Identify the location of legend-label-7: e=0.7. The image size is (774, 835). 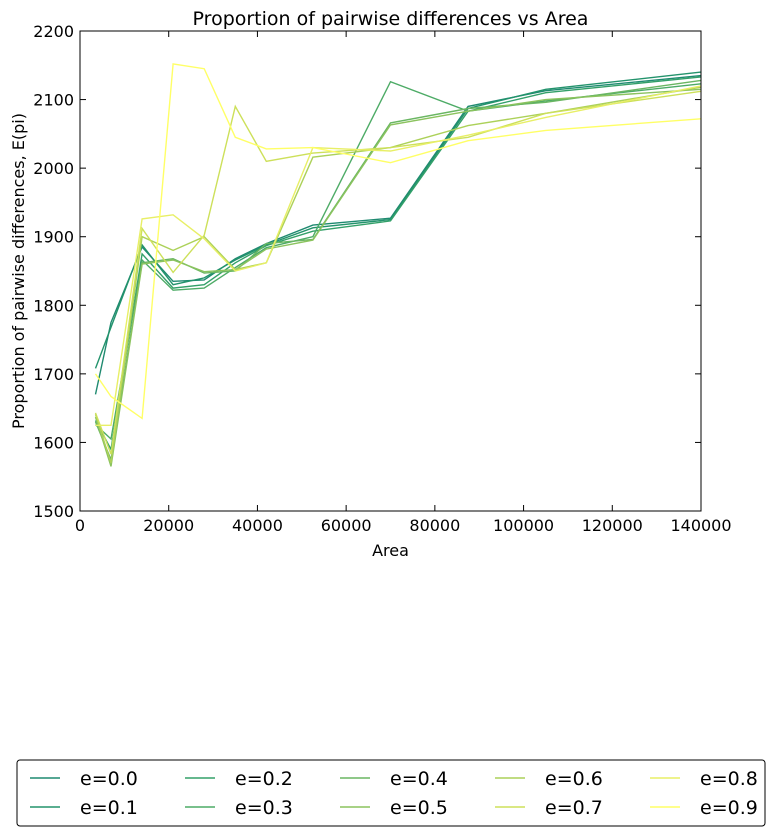
(574, 808).